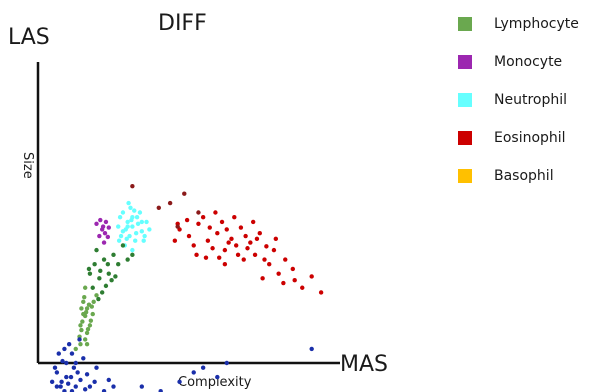 Image resolution: width=611 pixels, height=392 pixels. I want to click on legend-label: Basophil, so click(524, 176).